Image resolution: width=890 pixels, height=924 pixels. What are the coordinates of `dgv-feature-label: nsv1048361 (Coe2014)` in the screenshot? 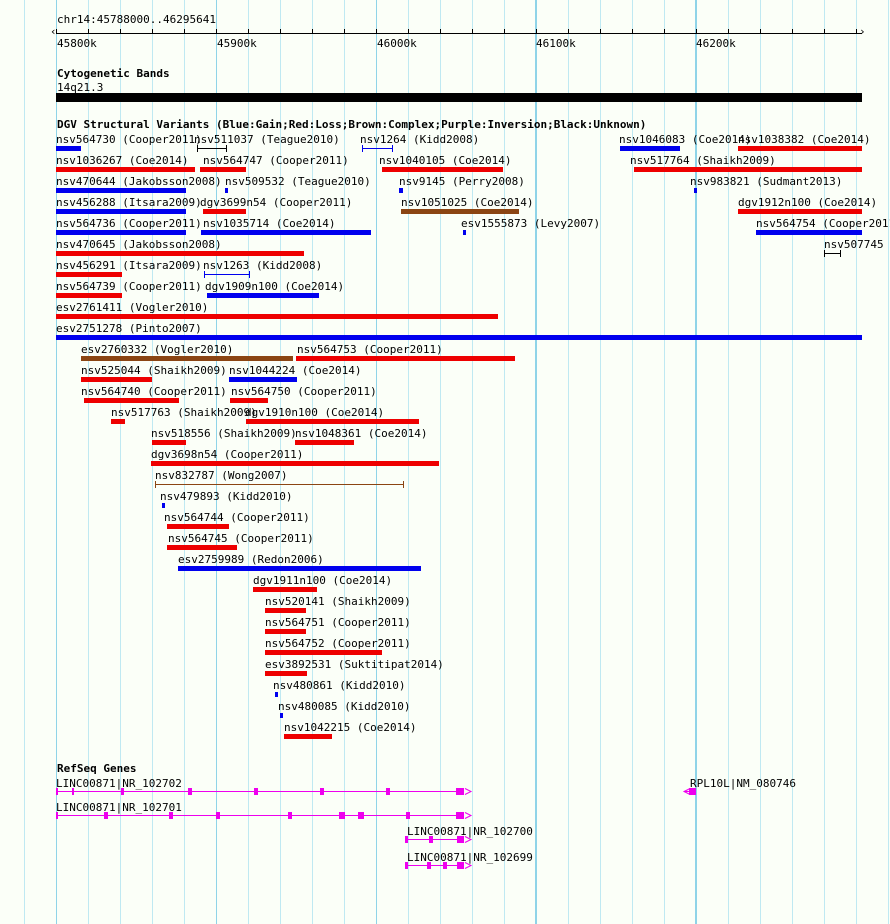 It's located at (361, 433).